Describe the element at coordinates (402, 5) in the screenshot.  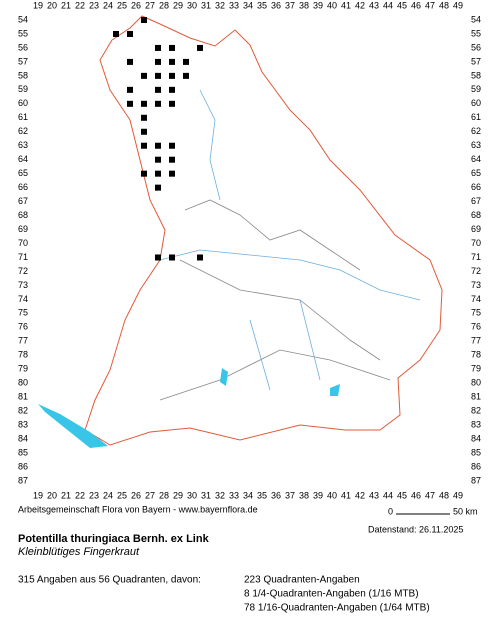
I see `column-label: 45` at that location.